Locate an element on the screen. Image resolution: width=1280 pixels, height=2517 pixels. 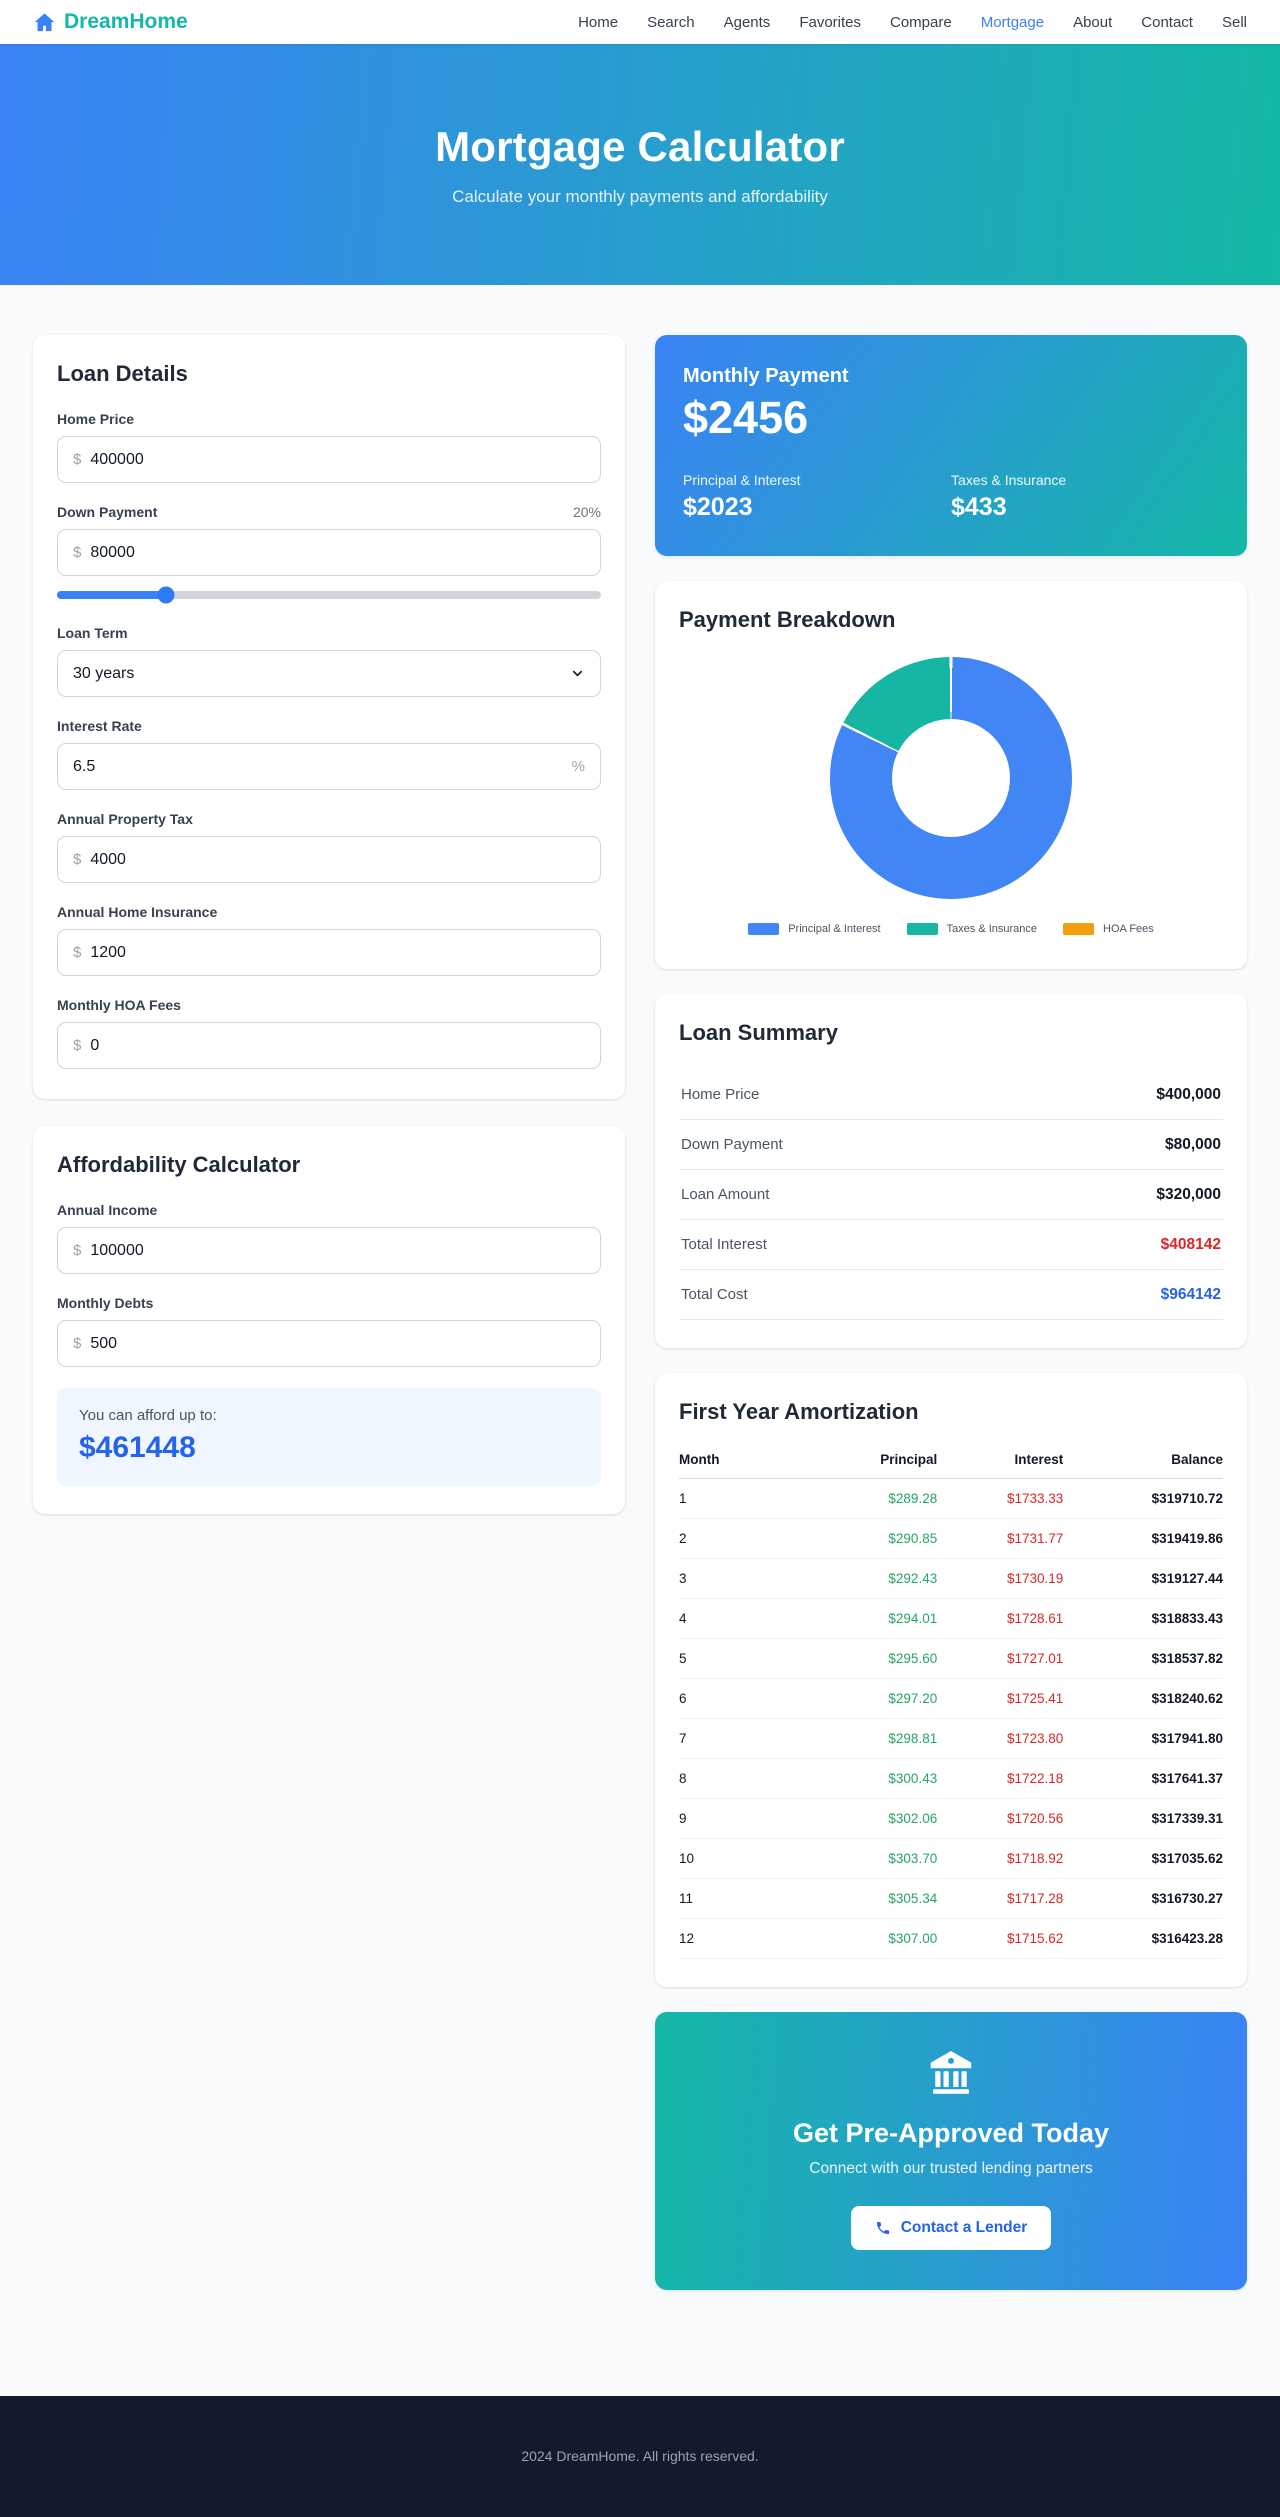
down-payment-input is located at coordinates (337, 552).